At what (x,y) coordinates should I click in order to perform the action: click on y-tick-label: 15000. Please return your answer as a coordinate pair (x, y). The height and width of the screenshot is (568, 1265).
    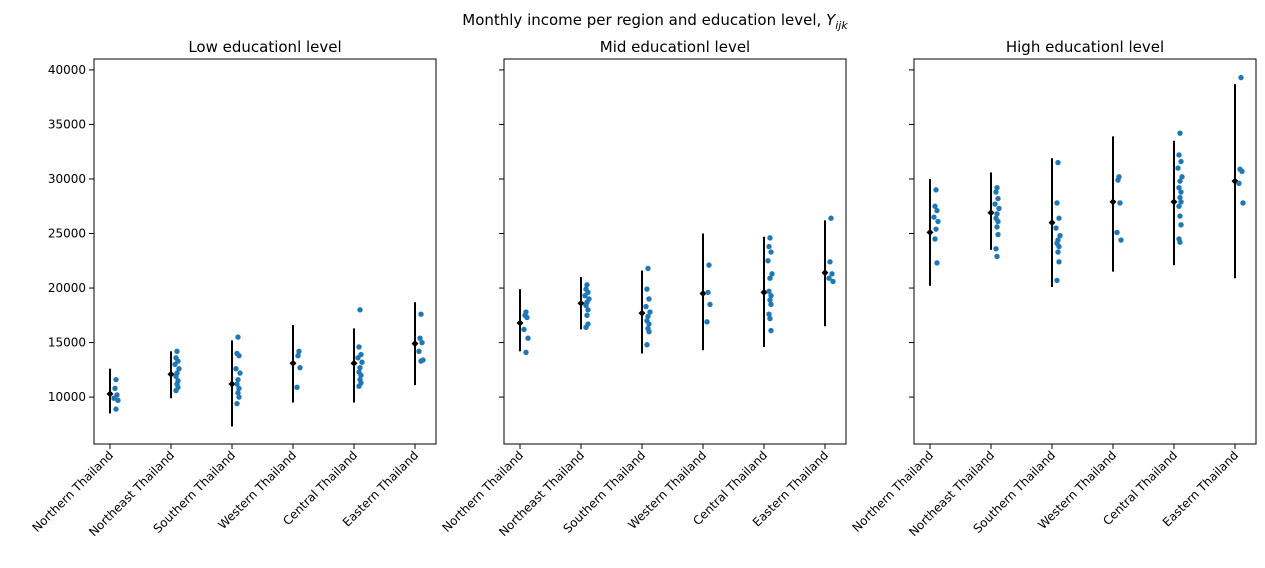
    Looking at the image, I should click on (67, 343).